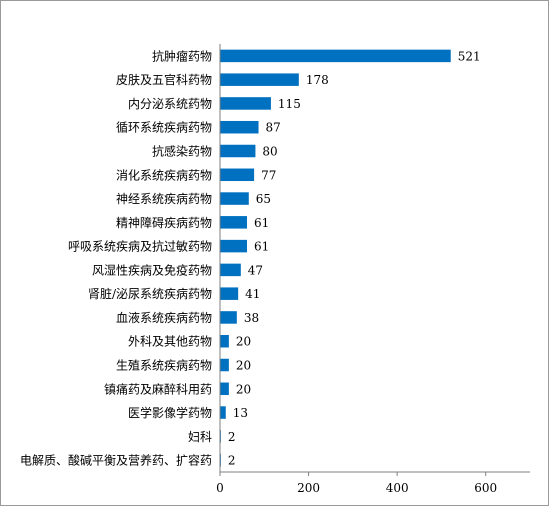 The width and height of the screenshot is (549, 506). What do you see at coordinates (397, 488) in the screenshot?
I see `x-tick-label: 400` at bounding box center [397, 488].